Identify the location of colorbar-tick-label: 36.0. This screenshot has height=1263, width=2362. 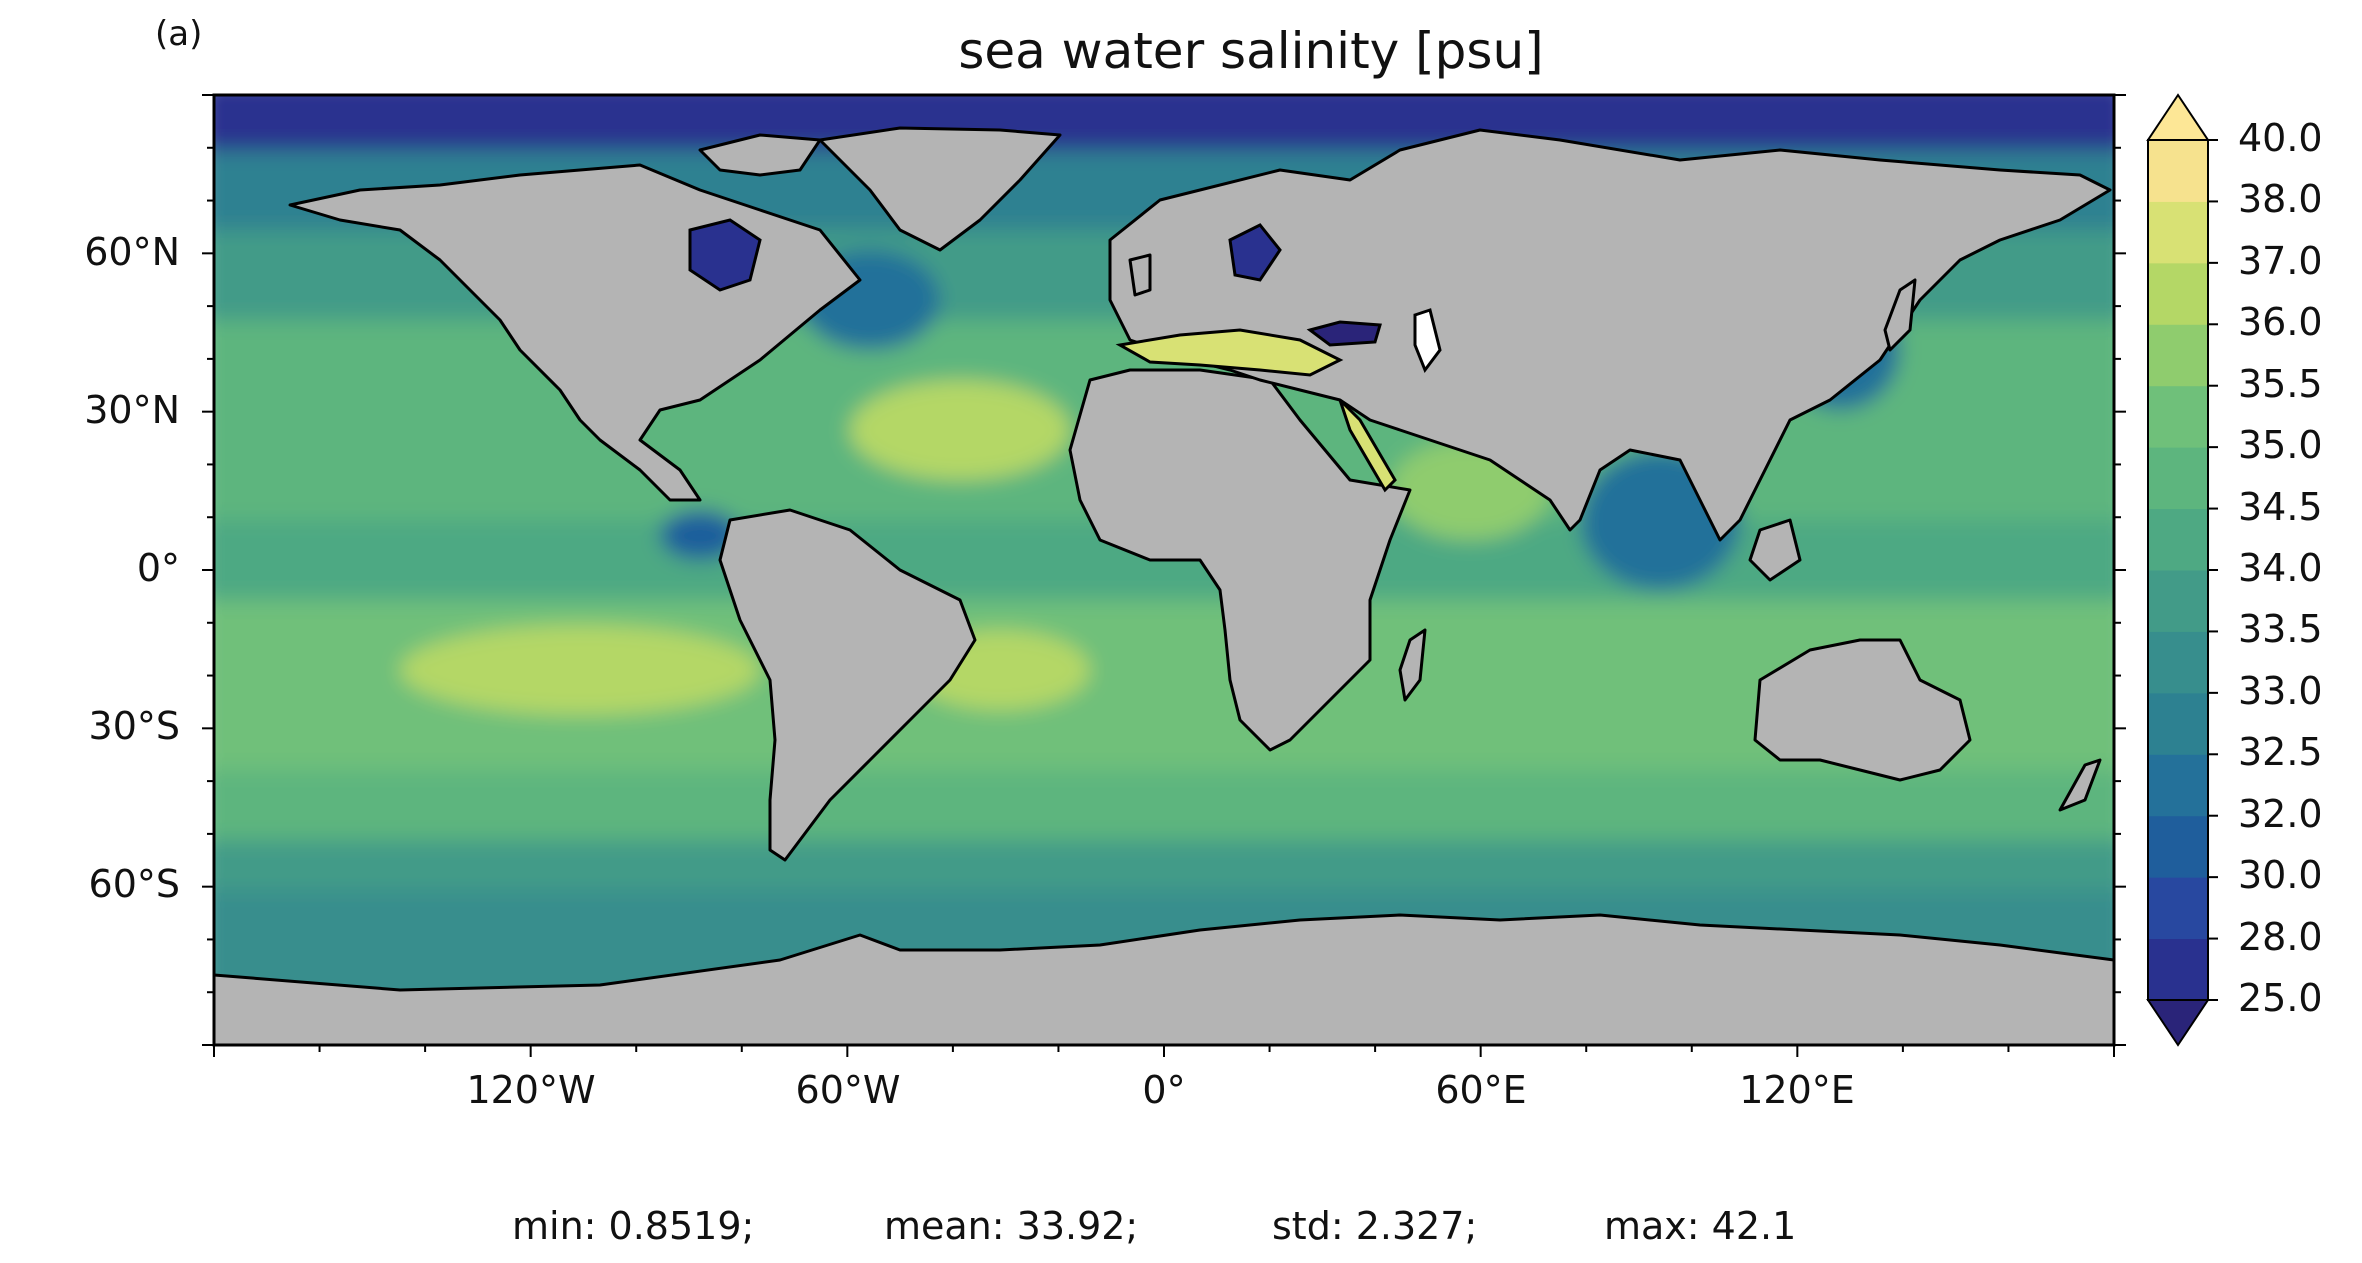
(2280, 322).